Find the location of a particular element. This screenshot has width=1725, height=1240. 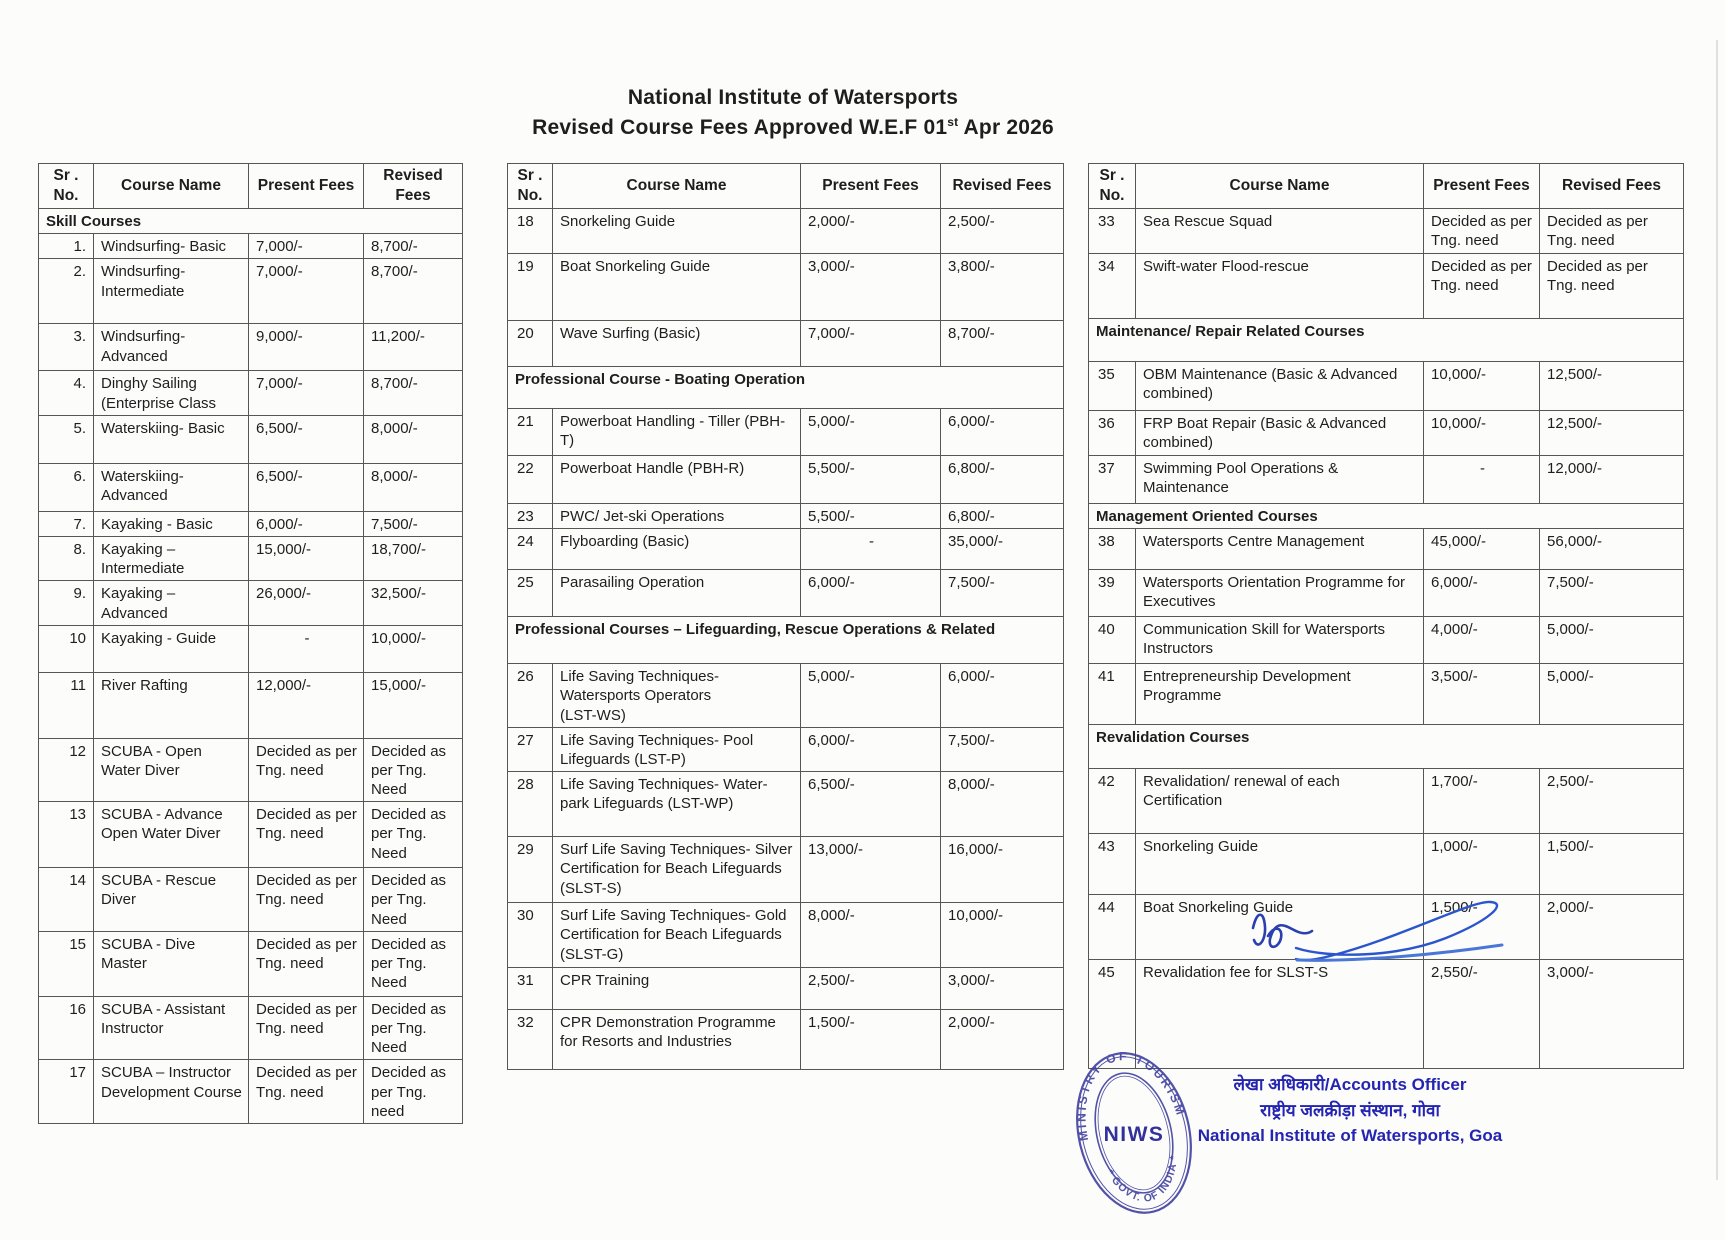

cell-sr: 36 is located at coordinates (1112, 433).